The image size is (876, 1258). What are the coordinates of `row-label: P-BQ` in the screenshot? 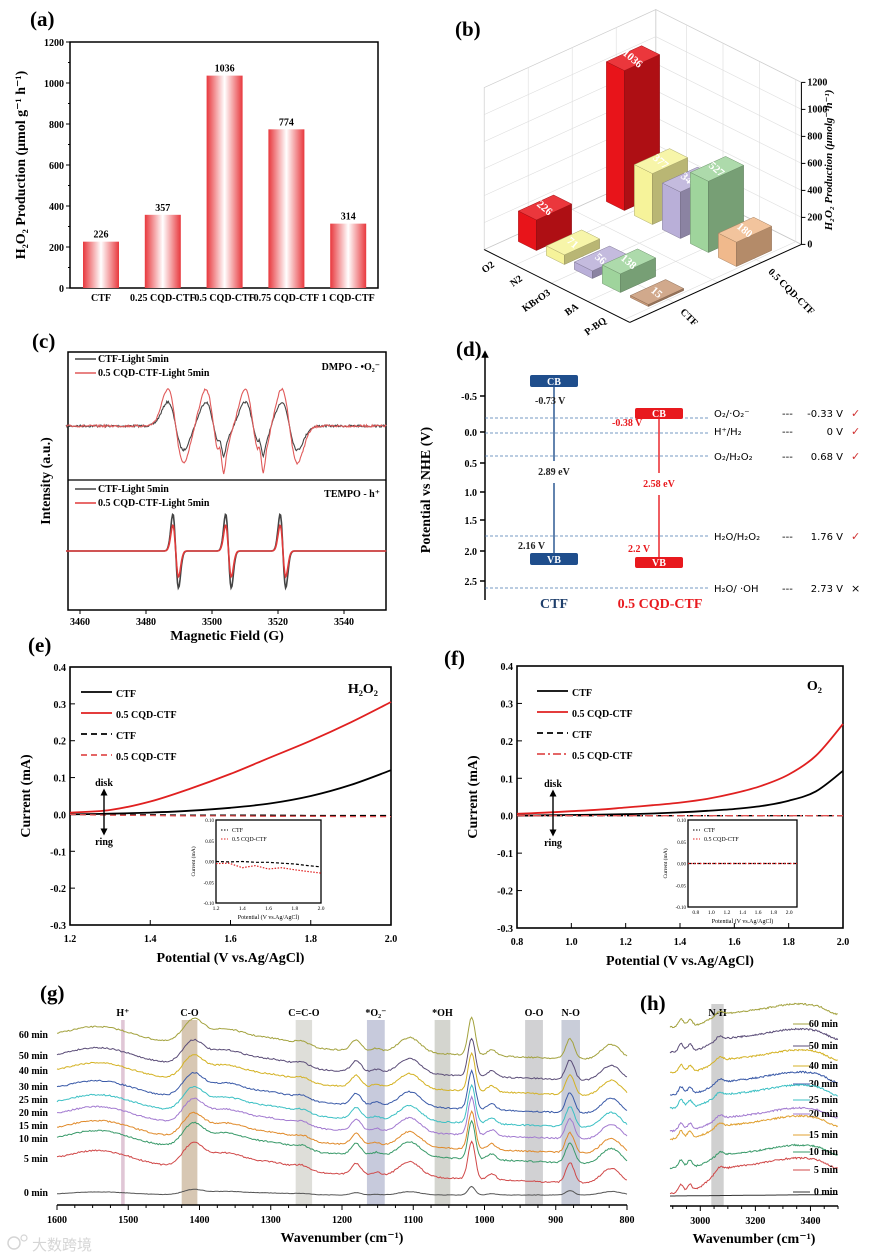 It's located at (596, 326).